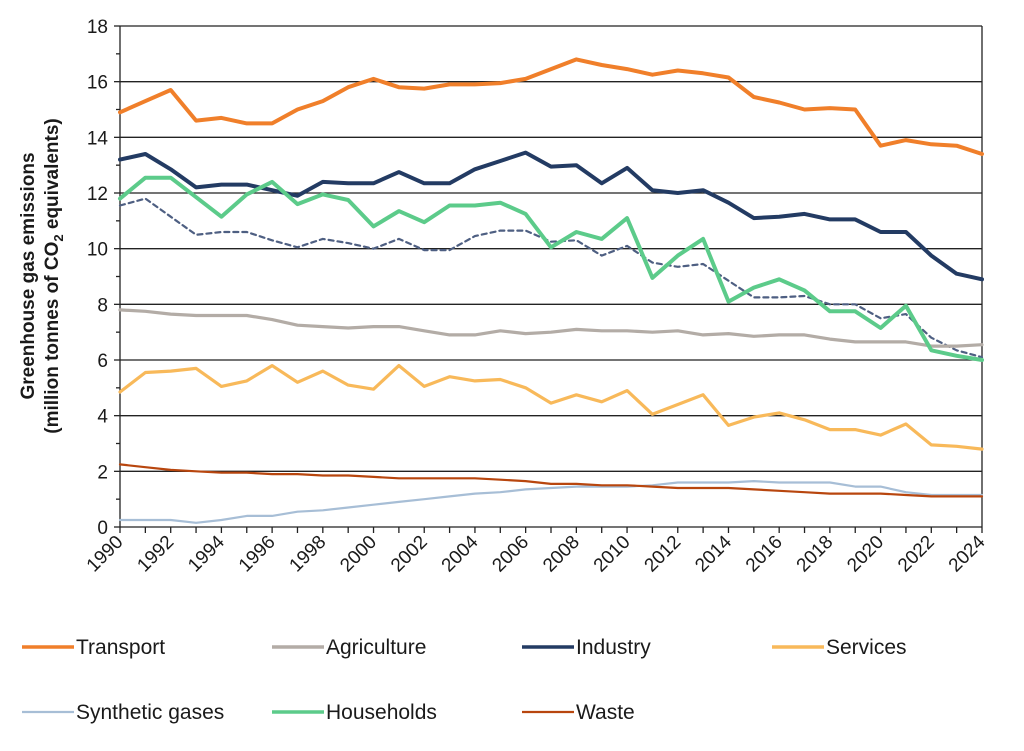 Image resolution: width=1024 pixels, height=751 pixels. I want to click on legend-item-waste: Waste, so click(578, 712).